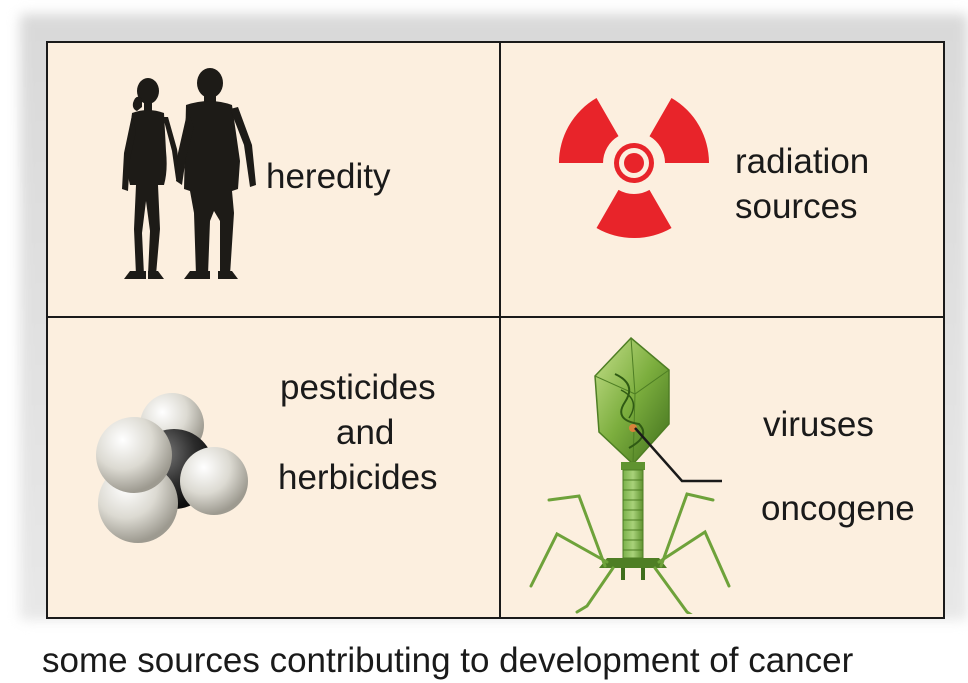 The width and height of the screenshot is (968, 683). What do you see at coordinates (328, 176) in the screenshot?
I see `heredity-label: heredity` at bounding box center [328, 176].